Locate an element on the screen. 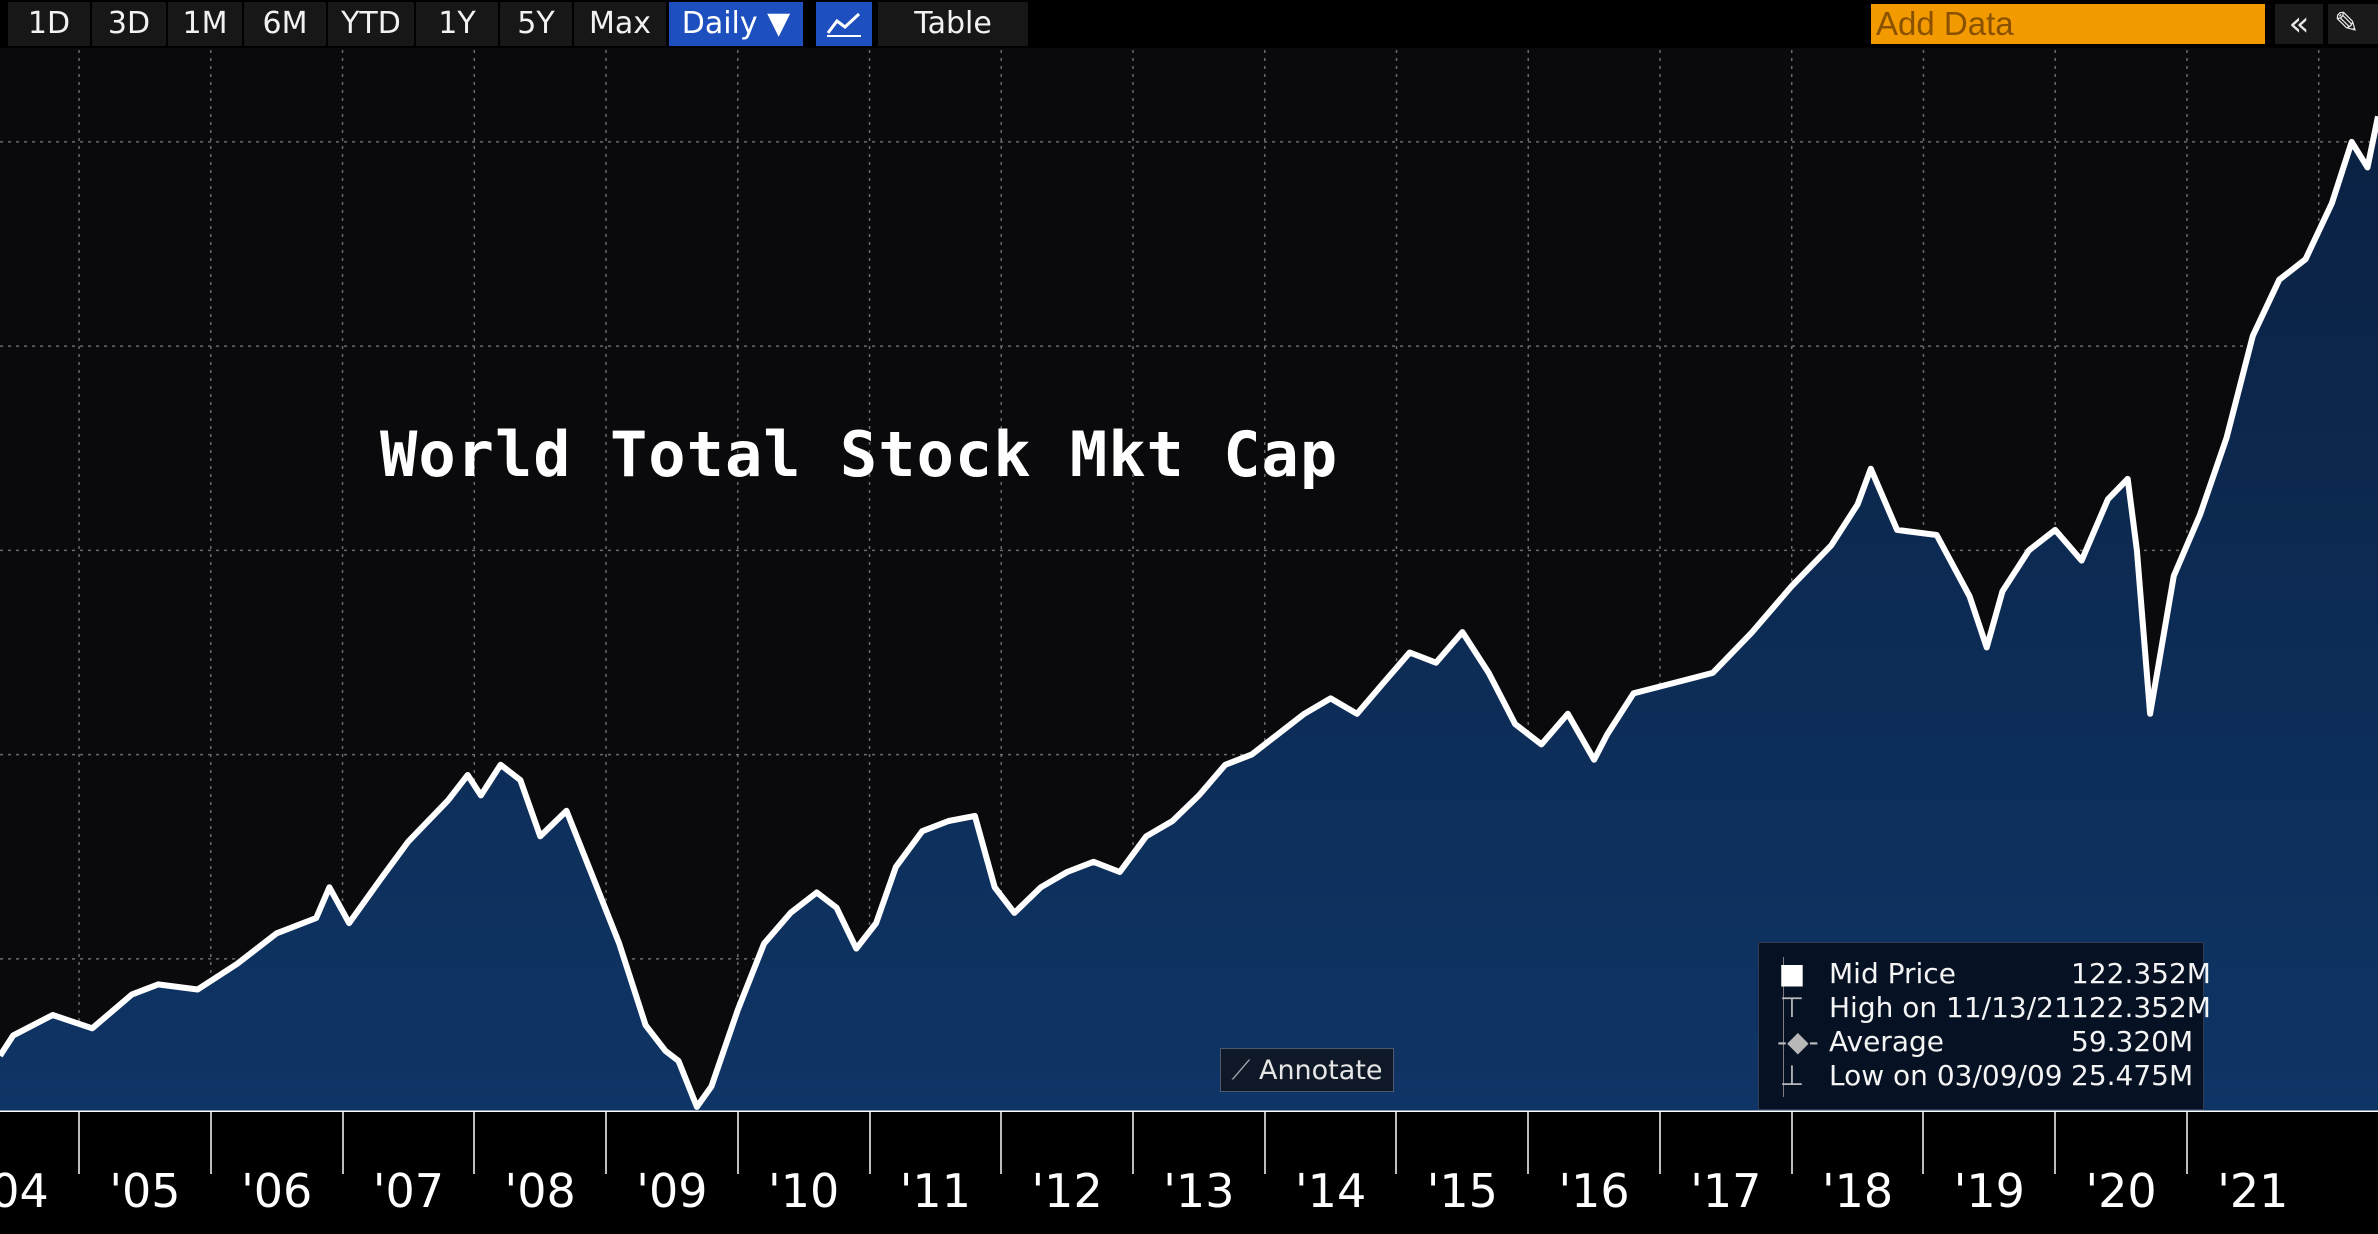 Image resolution: width=2378 pixels, height=1234 pixels. x-tick-label: '20 is located at coordinates (2121, 1191).